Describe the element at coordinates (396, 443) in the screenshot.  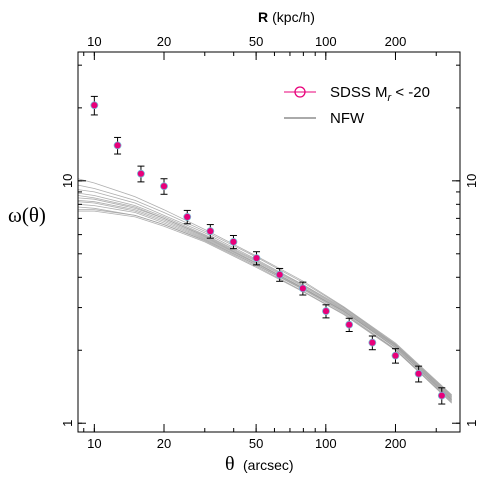
I see `x-tick-label-4: 200` at that location.